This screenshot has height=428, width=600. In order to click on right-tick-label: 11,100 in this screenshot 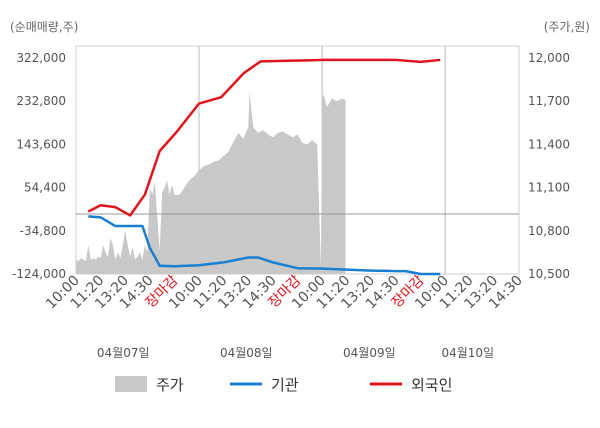, I will do `click(549, 188)`.